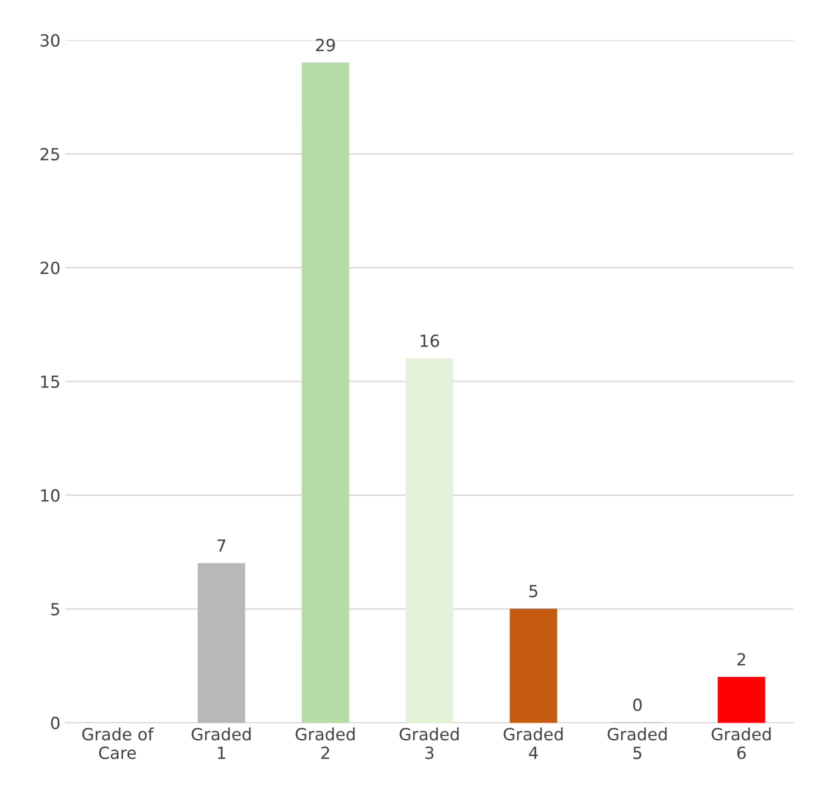 The image size is (818, 803). I want to click on x-tick-label: Graded 5, so click(637, 744).